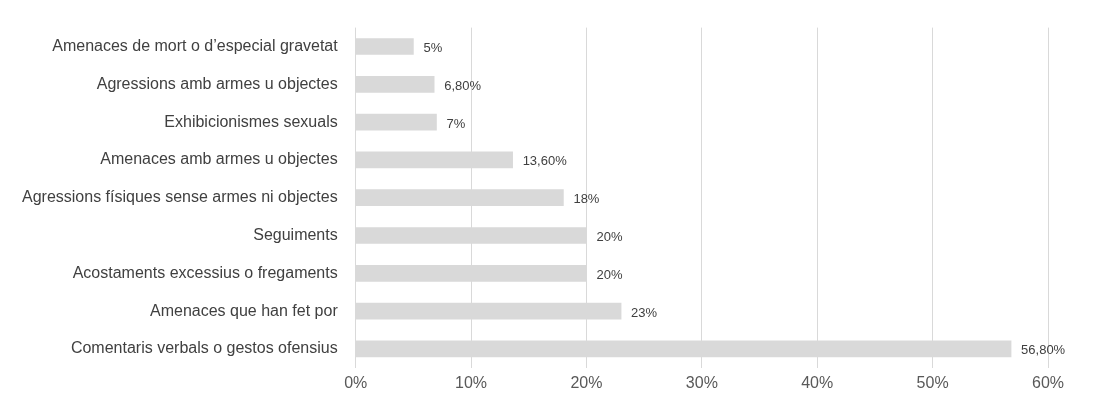 The height and width of the screenshot is (407, 1103). What do you see at coordinates (204, 348) in the screenshot?
I see `y-tick-label: Comentaris verbals o gestos ofensius` at bounding box center [204, 348].